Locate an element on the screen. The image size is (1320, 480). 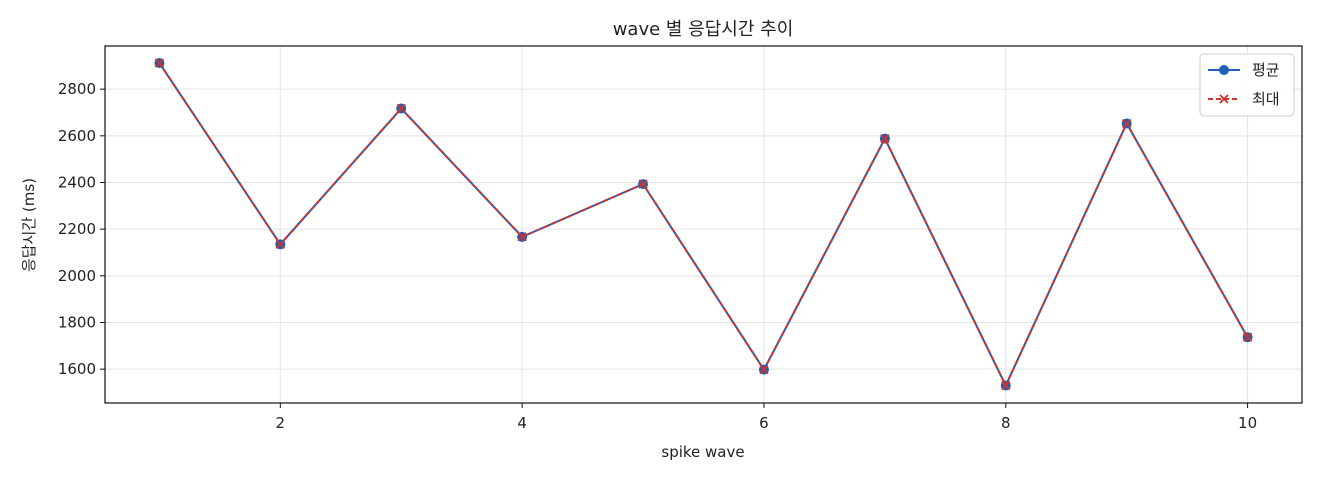
x-axis-ticks: 2 4 6 8 10 is located at coordinates (766, 417).